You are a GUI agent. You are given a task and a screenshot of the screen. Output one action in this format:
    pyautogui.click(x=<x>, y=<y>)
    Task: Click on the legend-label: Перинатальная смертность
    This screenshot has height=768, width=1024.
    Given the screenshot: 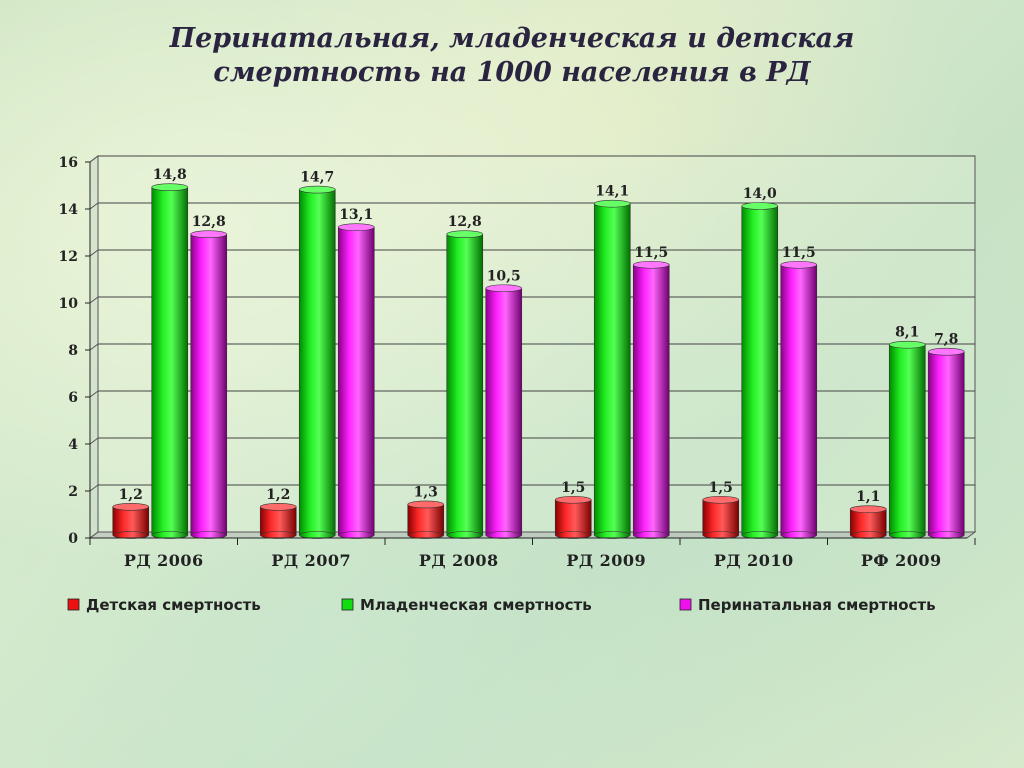 What is the action you would take?
    pyautogui.click(x=817, y=605)
    